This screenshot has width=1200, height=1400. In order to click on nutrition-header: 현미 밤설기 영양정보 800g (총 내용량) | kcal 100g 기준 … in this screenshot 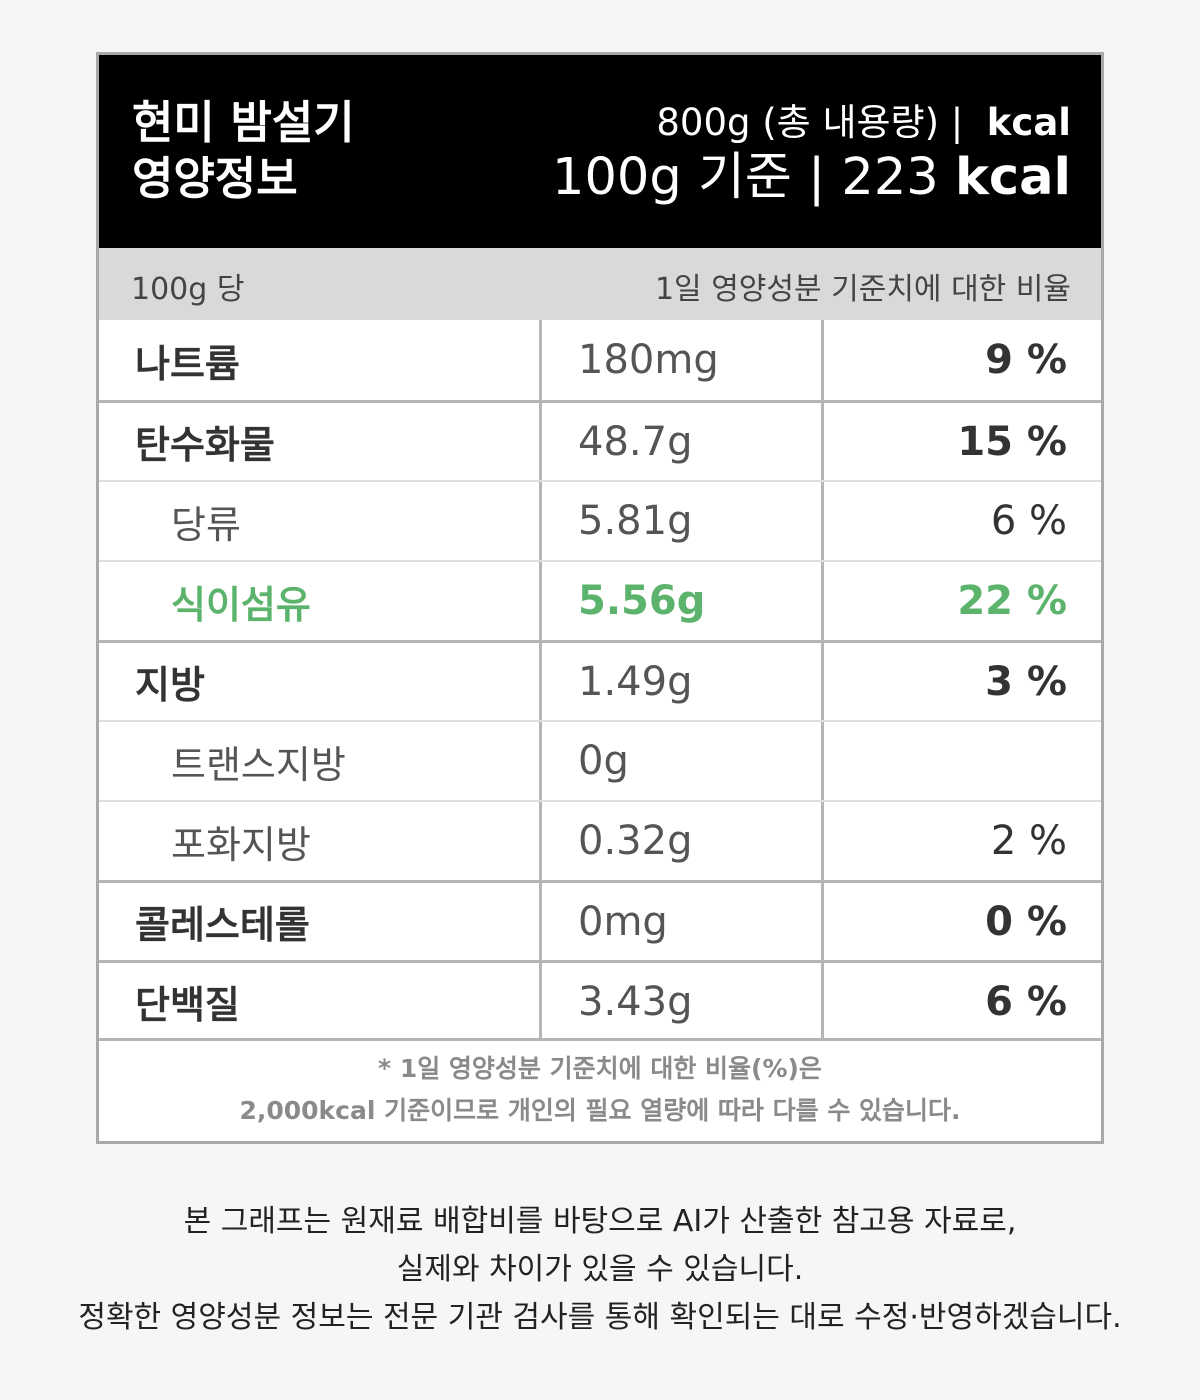, I will do `click(600, 151)`.